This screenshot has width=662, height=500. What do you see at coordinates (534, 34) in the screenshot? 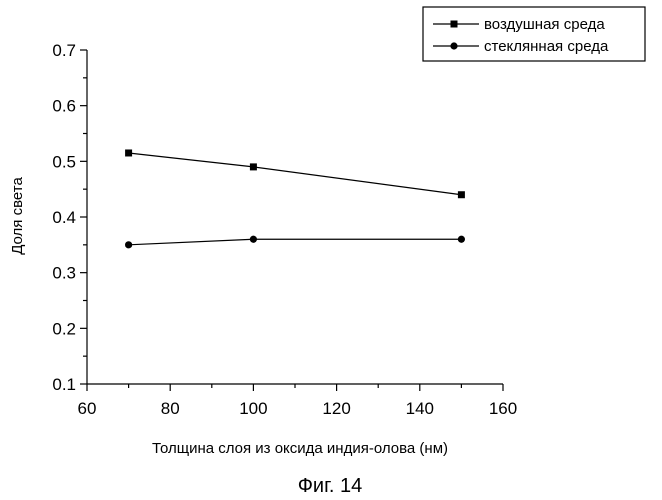
I see `legend: воздушная среда стеклянная среда` at bounding box center [534, 34].